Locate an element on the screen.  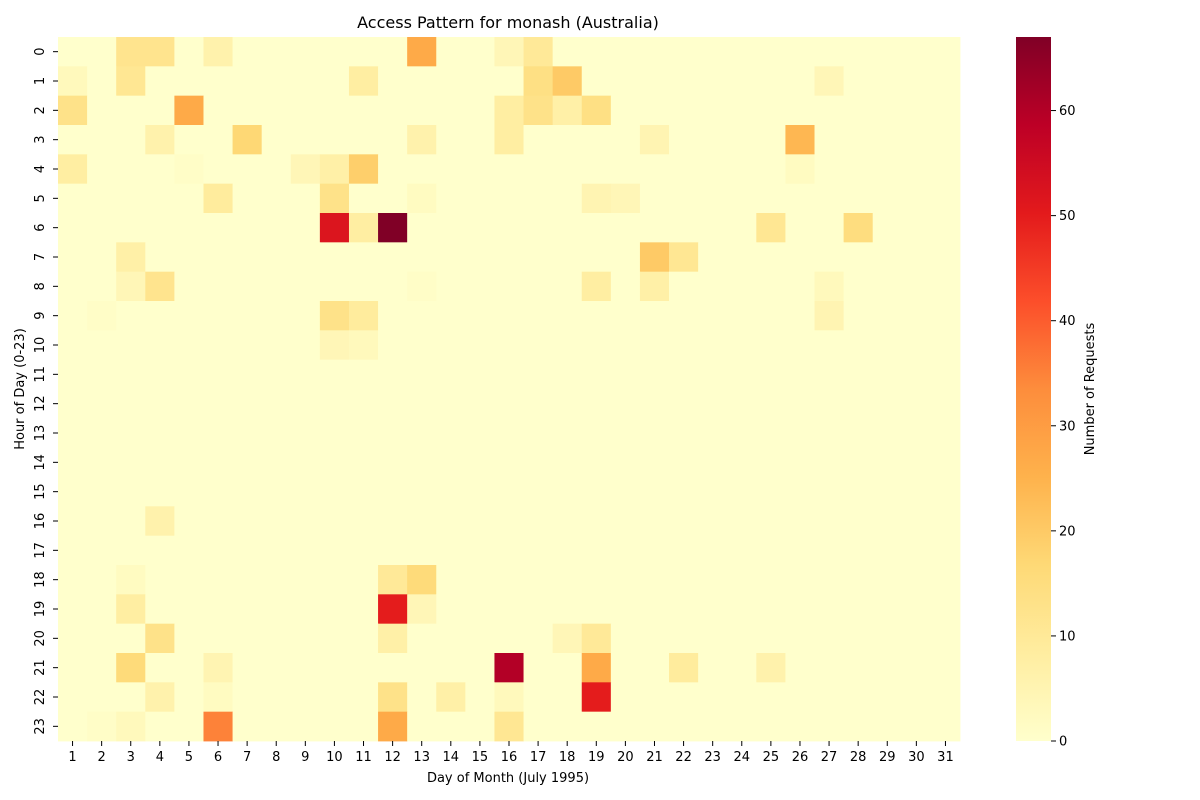
y-tick-label: 3 is located at coordinates (40, 140).